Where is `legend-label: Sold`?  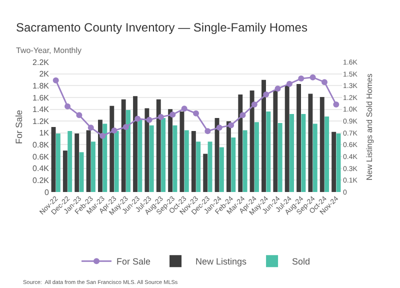 legend-label: Sold is located at coordinates (301, 261).